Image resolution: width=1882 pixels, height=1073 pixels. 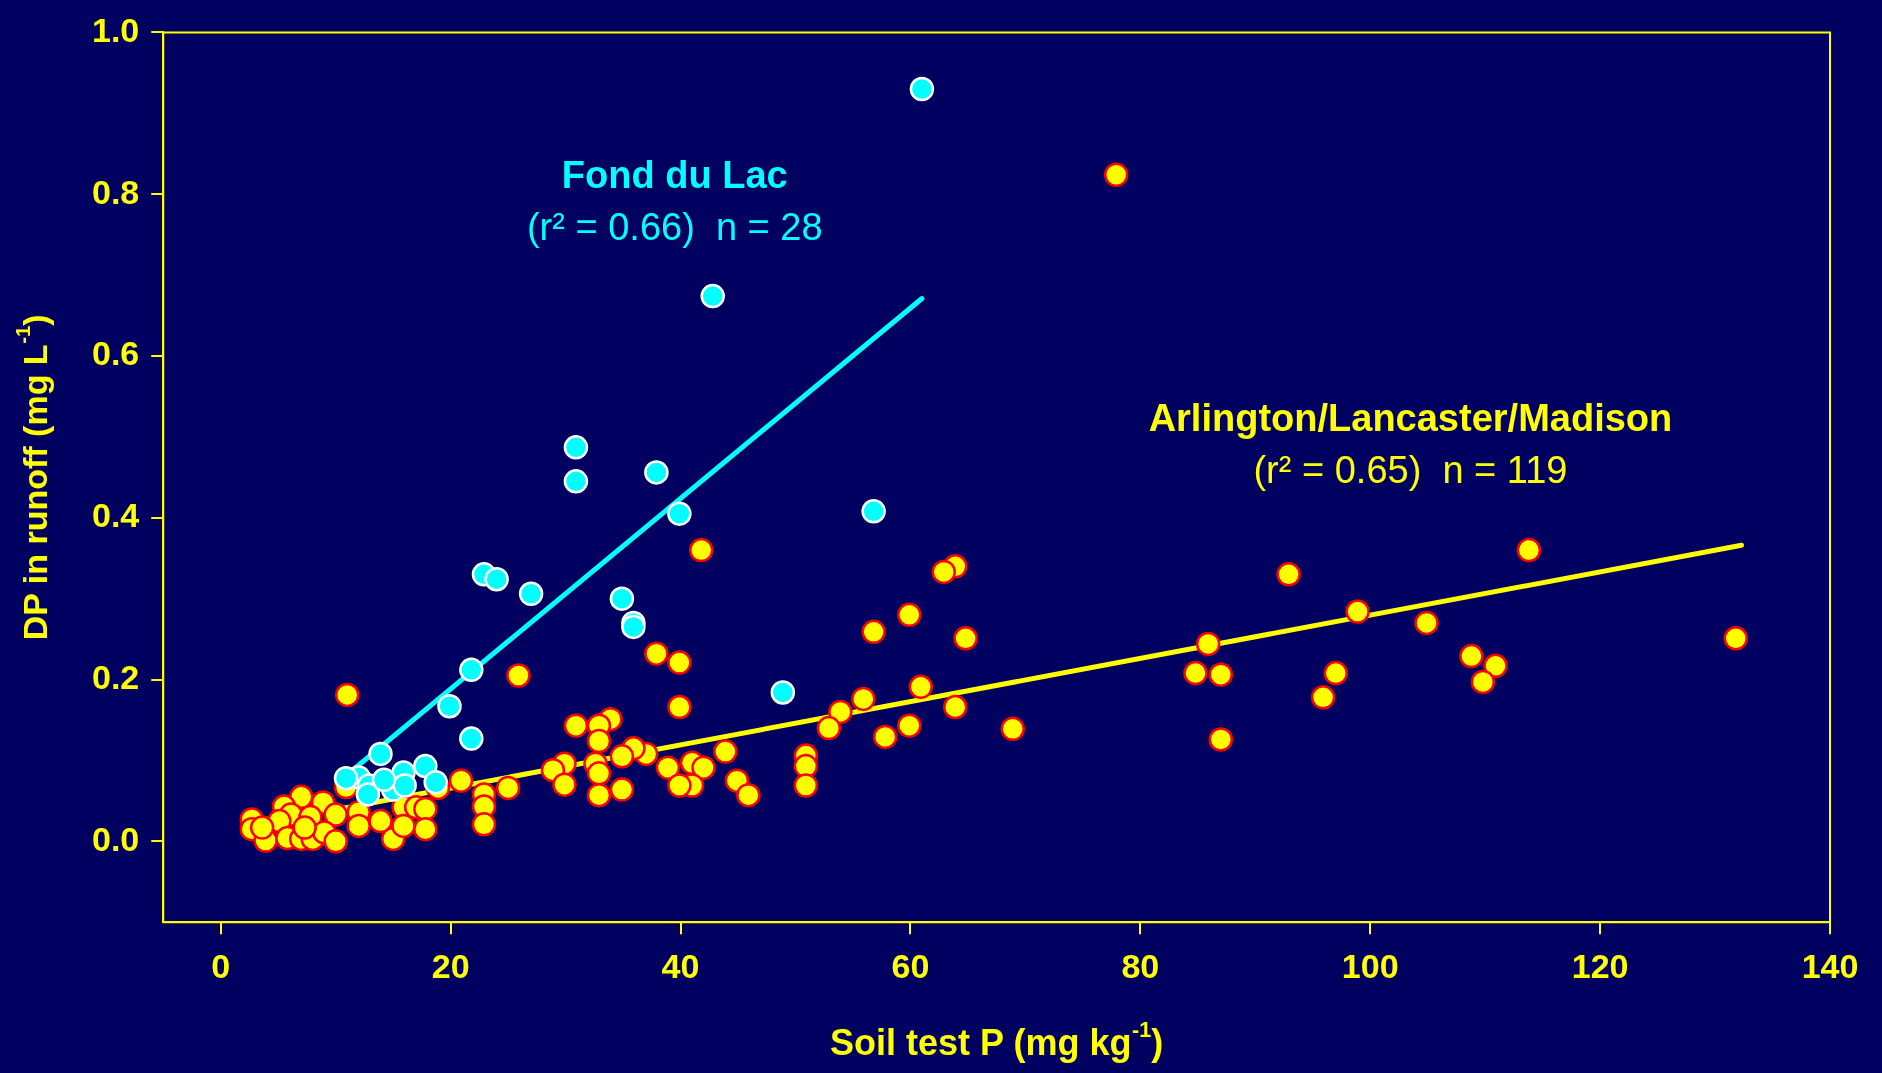 I want to click on x-tick-label: 80, so click(x=1140, y=965).